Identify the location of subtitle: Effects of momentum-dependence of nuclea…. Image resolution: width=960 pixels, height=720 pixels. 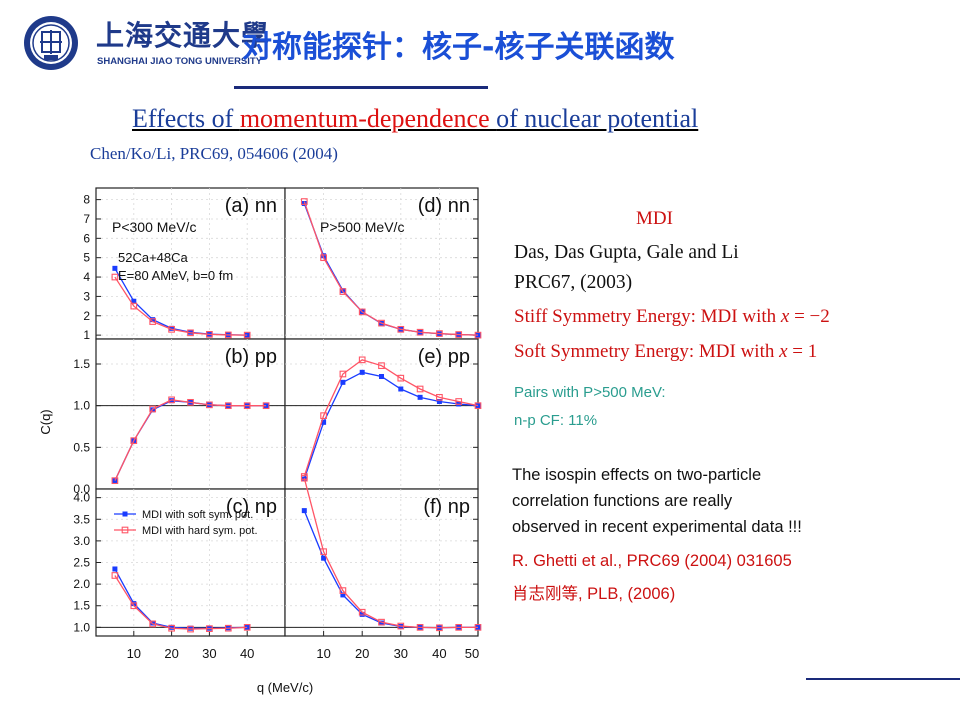
(415, 119).